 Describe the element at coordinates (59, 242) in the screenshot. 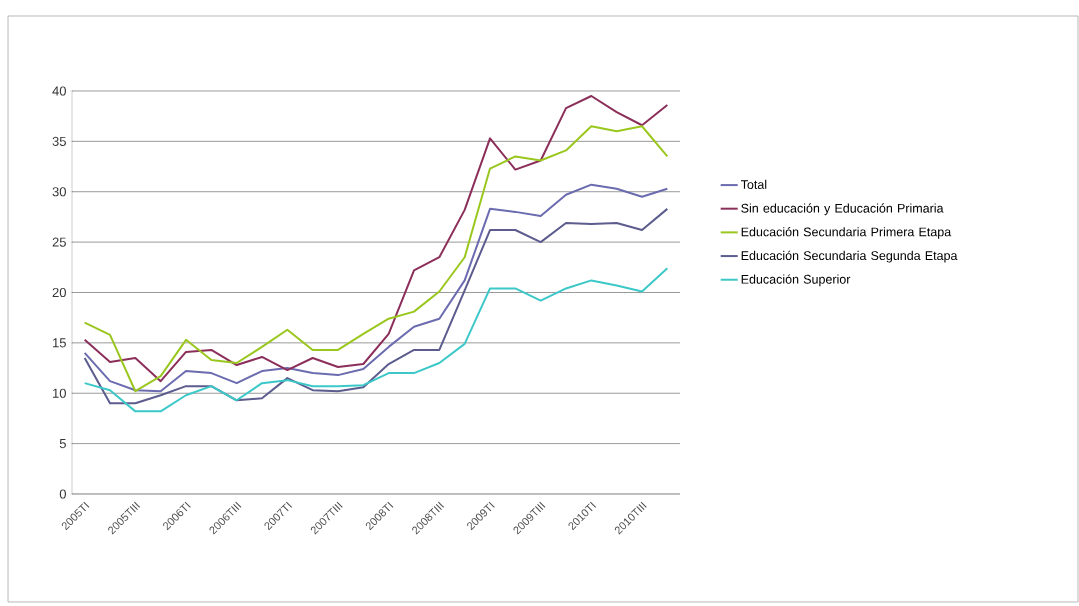

I see `y-tick-label: 25` at that location.